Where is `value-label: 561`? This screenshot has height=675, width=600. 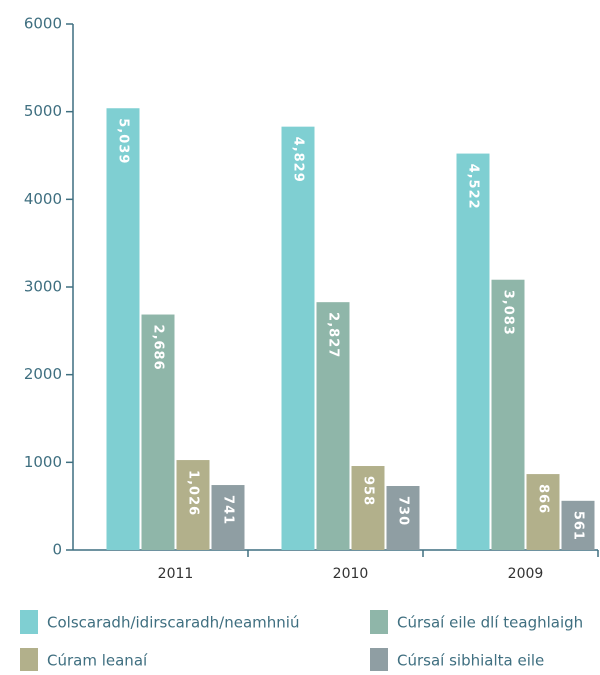 value-label: 561 is located at coordinates (578, 526).